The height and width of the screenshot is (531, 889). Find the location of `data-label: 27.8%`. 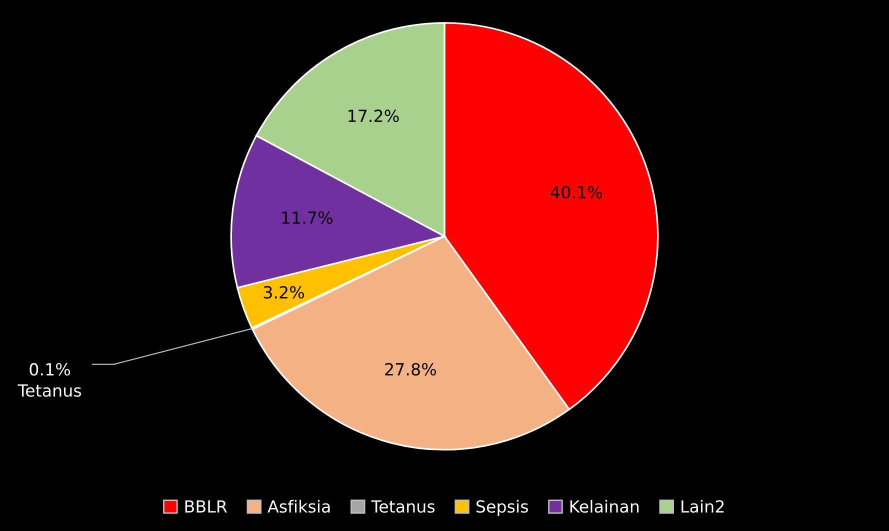

data-label: 27.8% is located at coordinates (410, 369).